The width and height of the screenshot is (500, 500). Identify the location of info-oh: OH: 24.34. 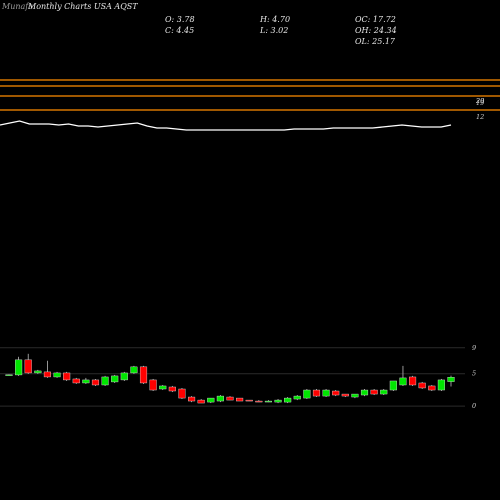
(376, 30).